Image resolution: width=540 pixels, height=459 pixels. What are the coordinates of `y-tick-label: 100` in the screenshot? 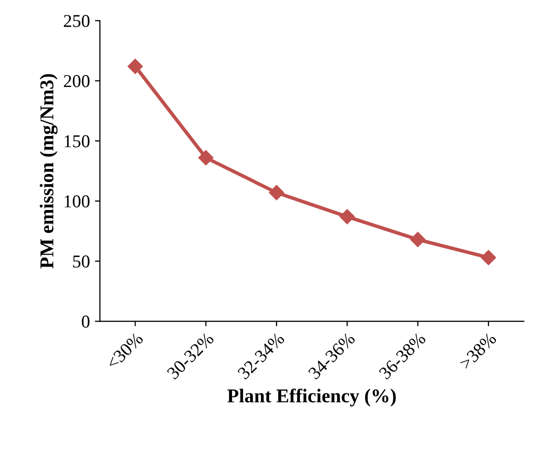 It's located at (77, 201).